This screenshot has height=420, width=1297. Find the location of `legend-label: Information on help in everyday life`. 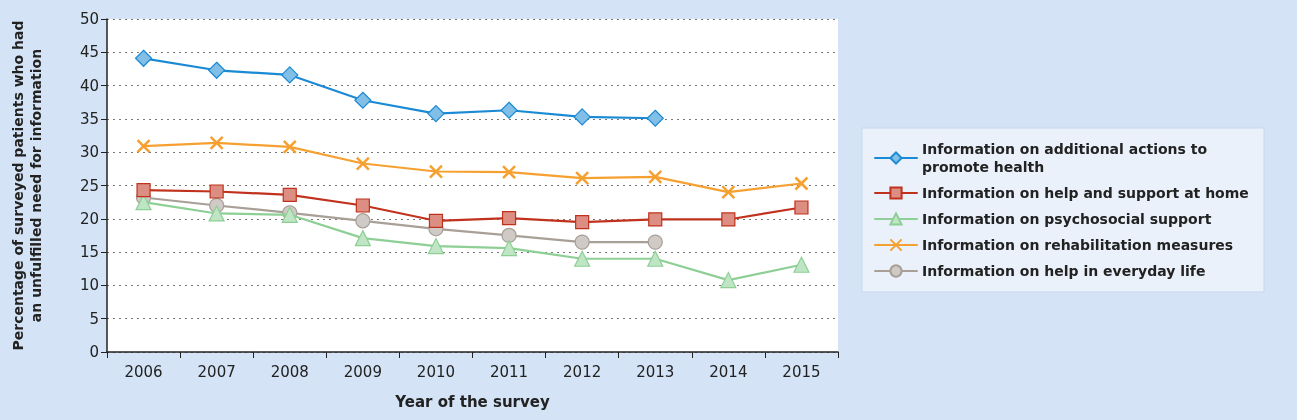

legend-label: Information on help in everyday life is located at coordinates (1064, 271).